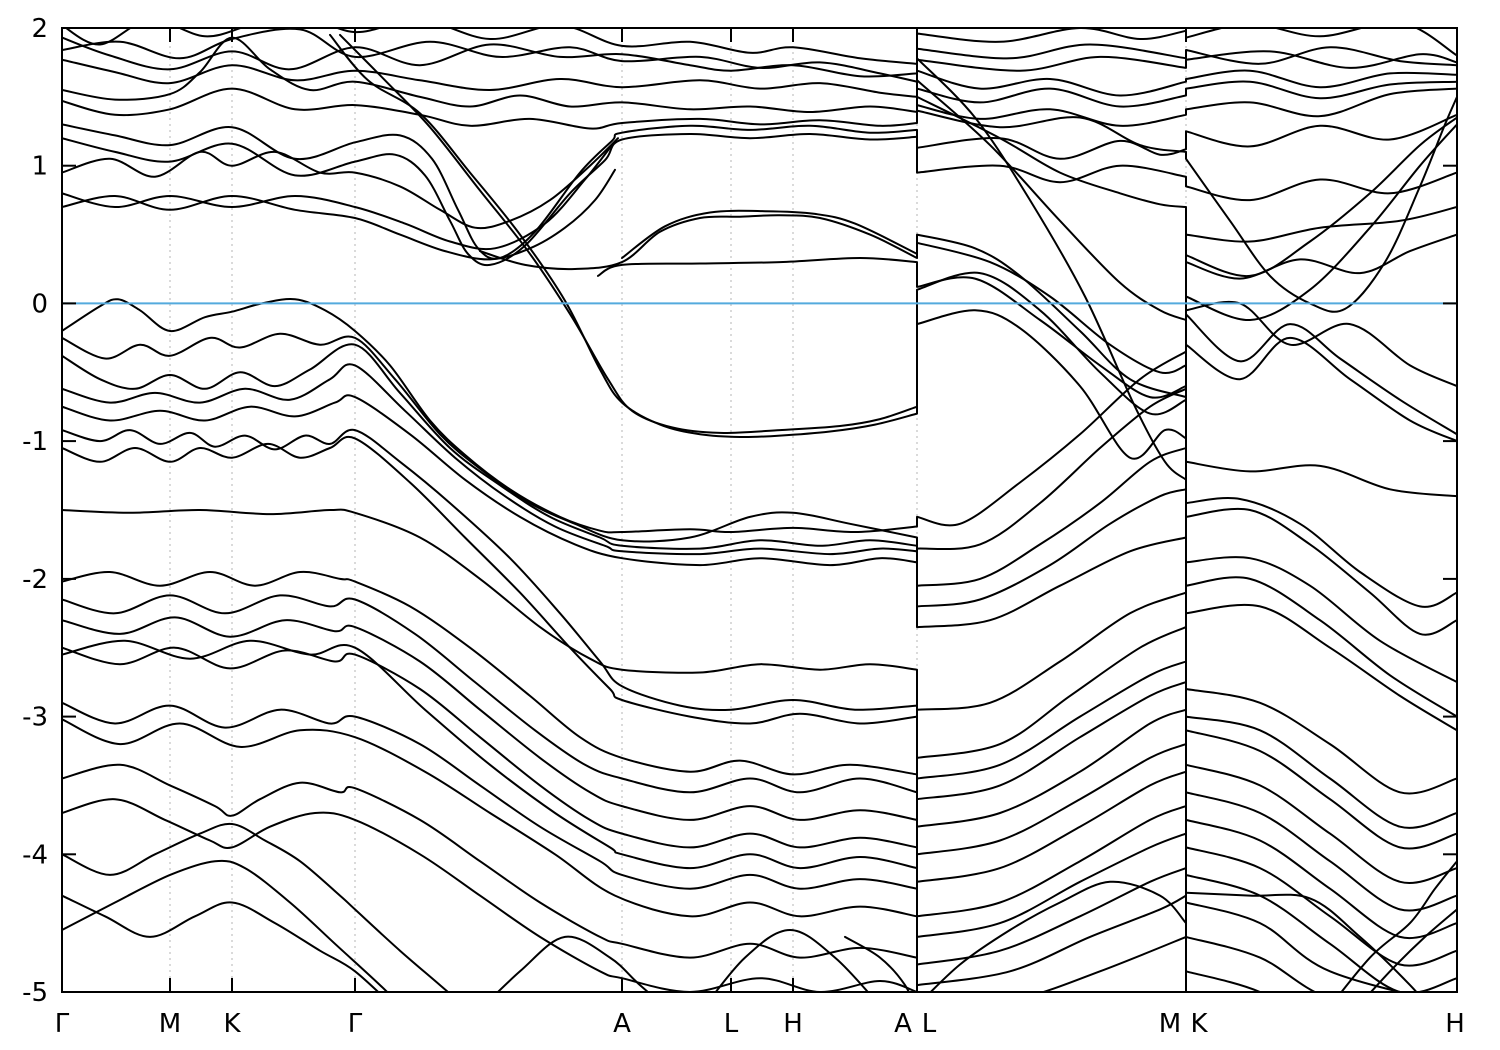  I want to click on y-tick-label: -2, so click(35, 580).